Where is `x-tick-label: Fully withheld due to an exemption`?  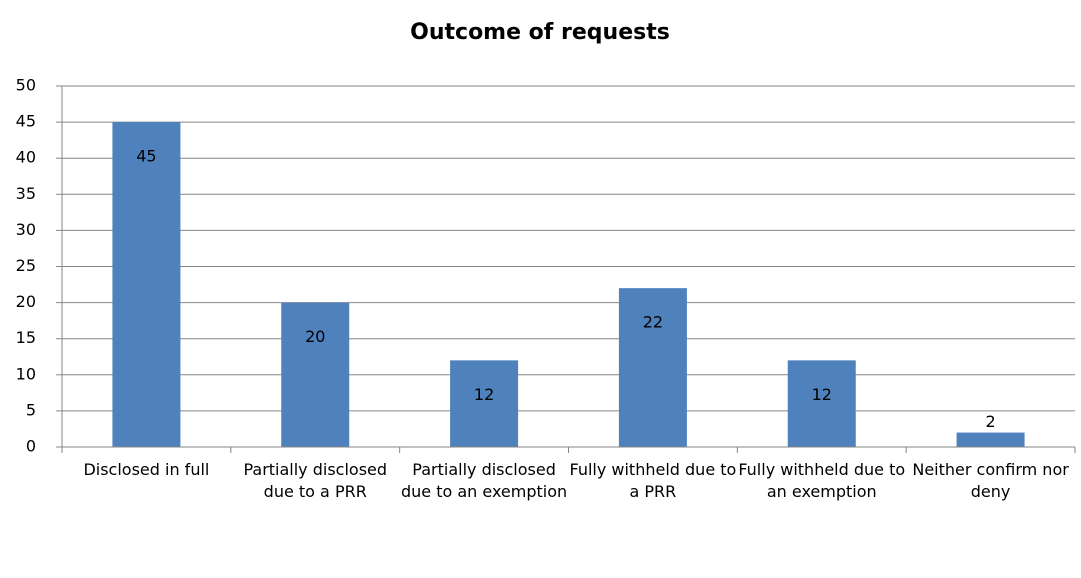
x-tick-label: Fully withheld due to an exemption is located at coordinates (822, 480).